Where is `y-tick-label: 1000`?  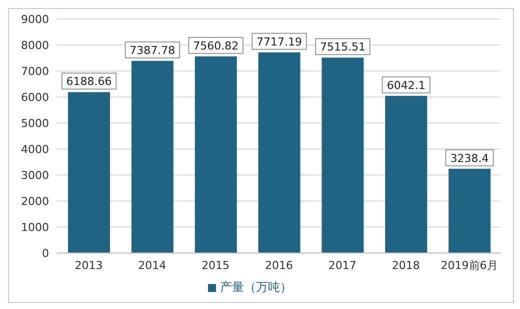
y-tick-label: 1000 is located at coordinates (35, 227).